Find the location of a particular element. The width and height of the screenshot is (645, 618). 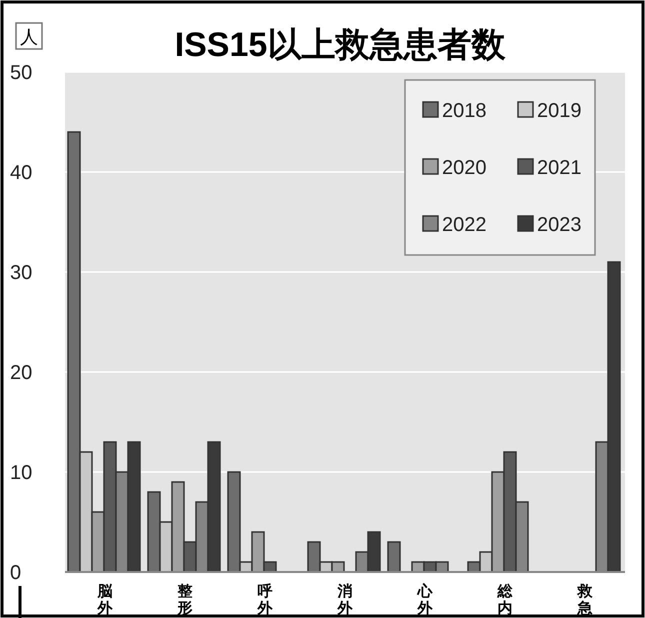

x-tick-label: 脳外 is located at coordinates (105, 600).